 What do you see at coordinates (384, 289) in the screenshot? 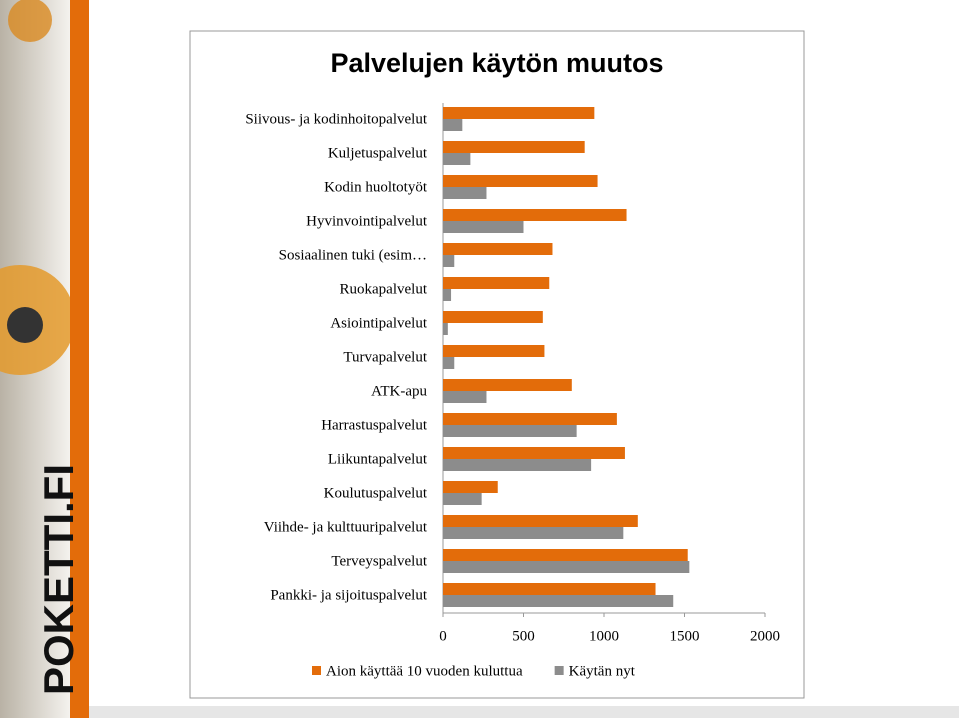
I see `y-tick-label: Ruokapalvelut` at bounding box center [384, 289].